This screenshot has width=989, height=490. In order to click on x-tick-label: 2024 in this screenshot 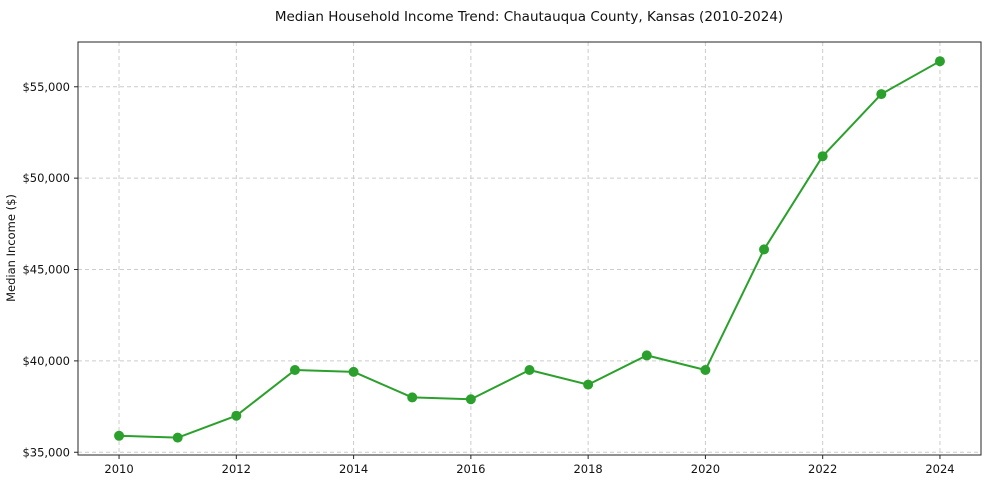, I will do `click(939, 469)`.